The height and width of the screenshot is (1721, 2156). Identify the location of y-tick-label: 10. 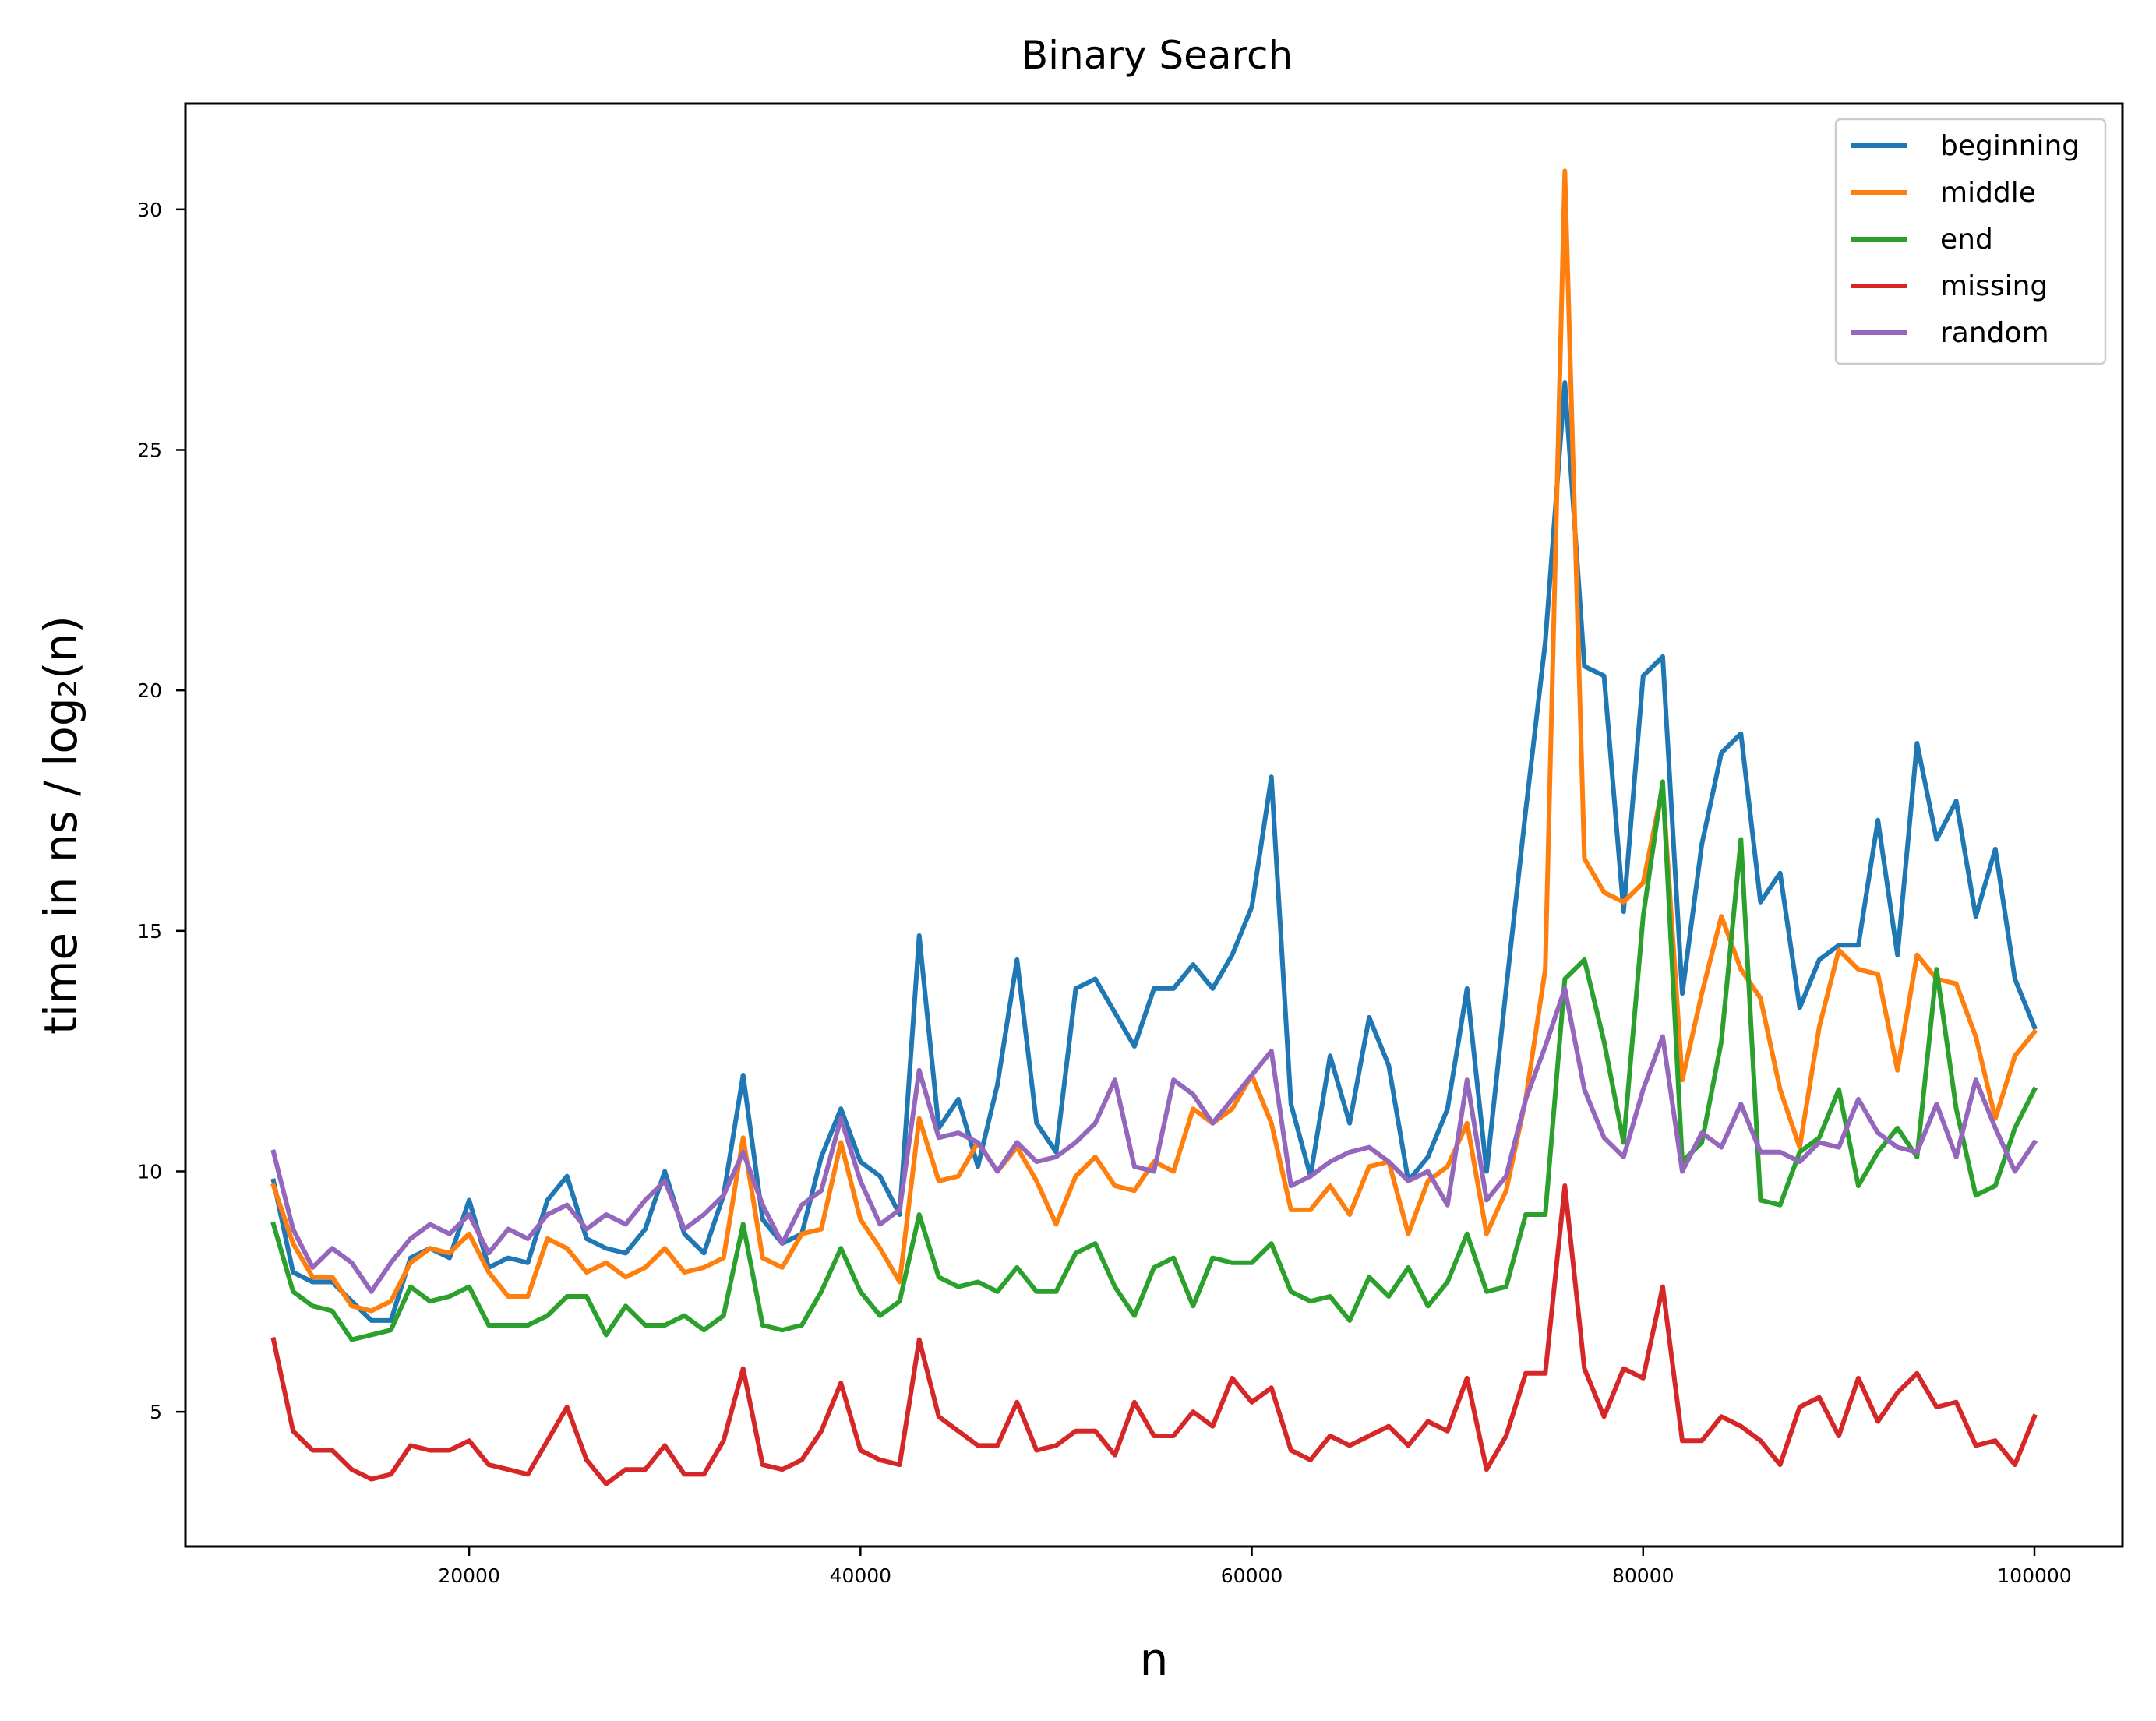
(149, 1171).